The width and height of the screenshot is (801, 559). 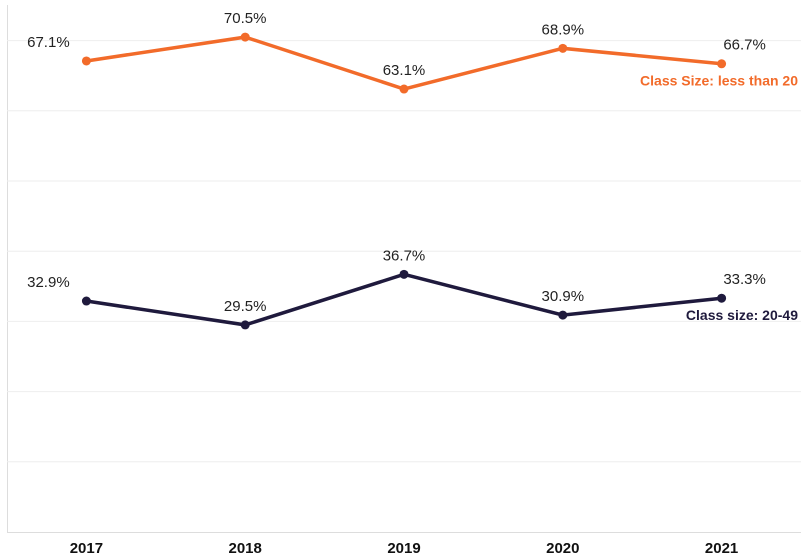 I want to click on value-label: 30.9%, so click(x=563, y=296).